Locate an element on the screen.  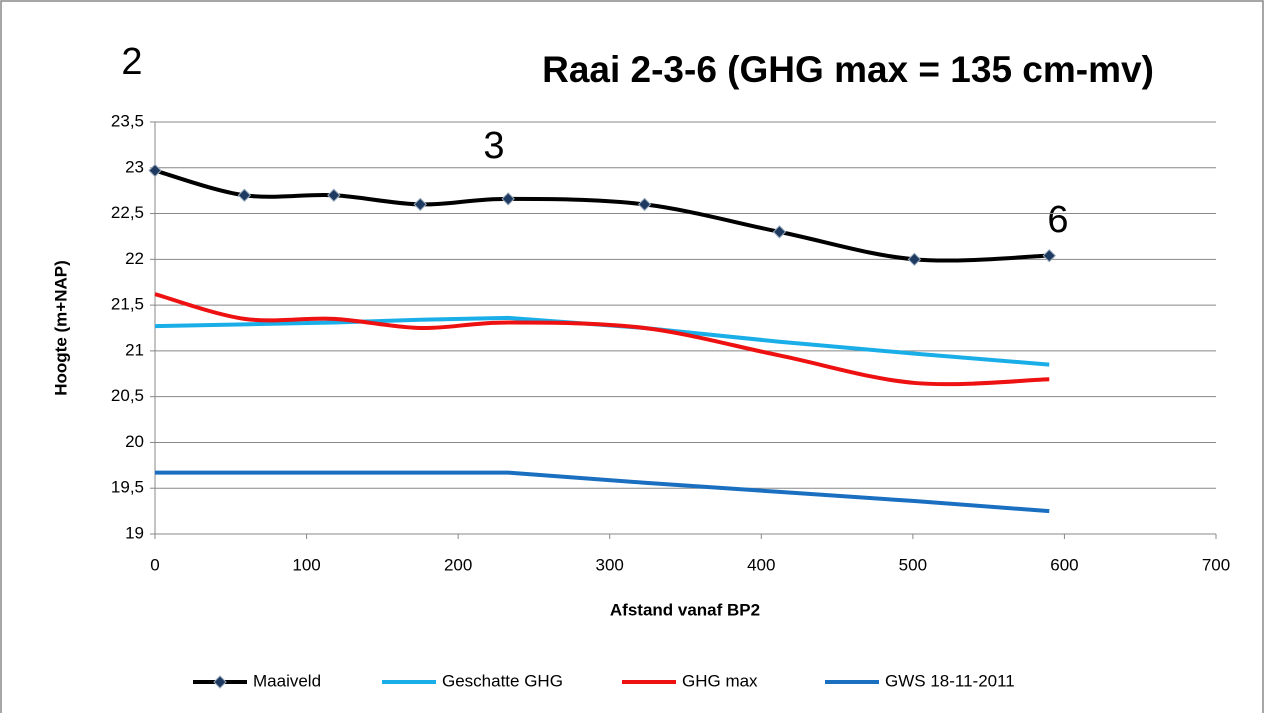
y-tick-label: 23 is located at coordinates (134, 166).